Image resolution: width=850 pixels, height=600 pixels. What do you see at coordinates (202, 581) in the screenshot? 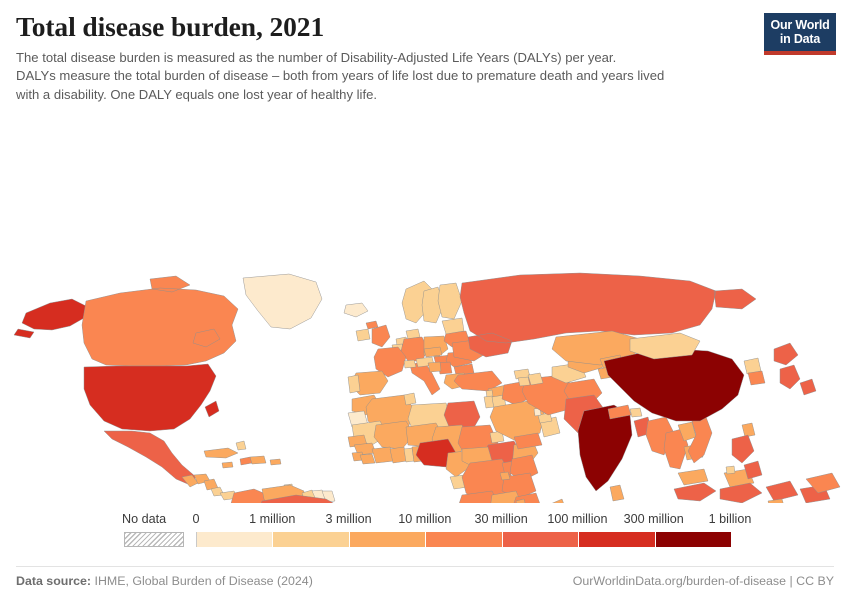
I see `data-source-text: IHME, Global Burden of Disease (2024)` at bounding box center [202, 581].